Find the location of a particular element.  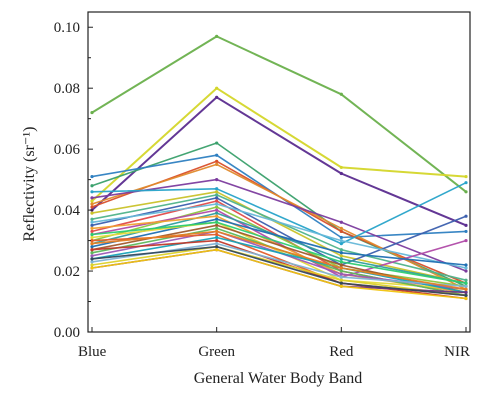

x-axis-title: General Water Body Band is located at coordinates (278, 378).